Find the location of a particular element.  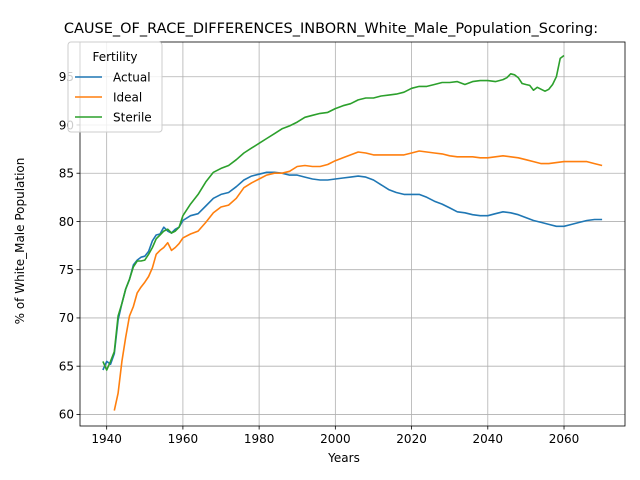

legend-title: Fertility is located at coordinates (114, 57).